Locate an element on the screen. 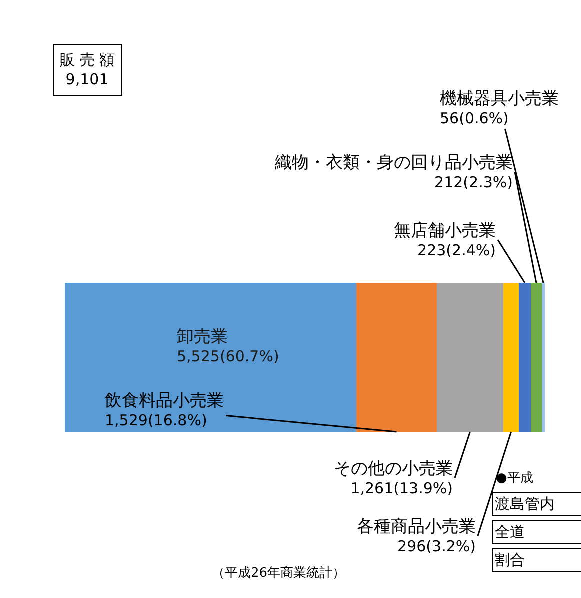 This screenshot has width=581, height=598. data-label: 5,525(60.7%) is located at coordinates (228, 357).